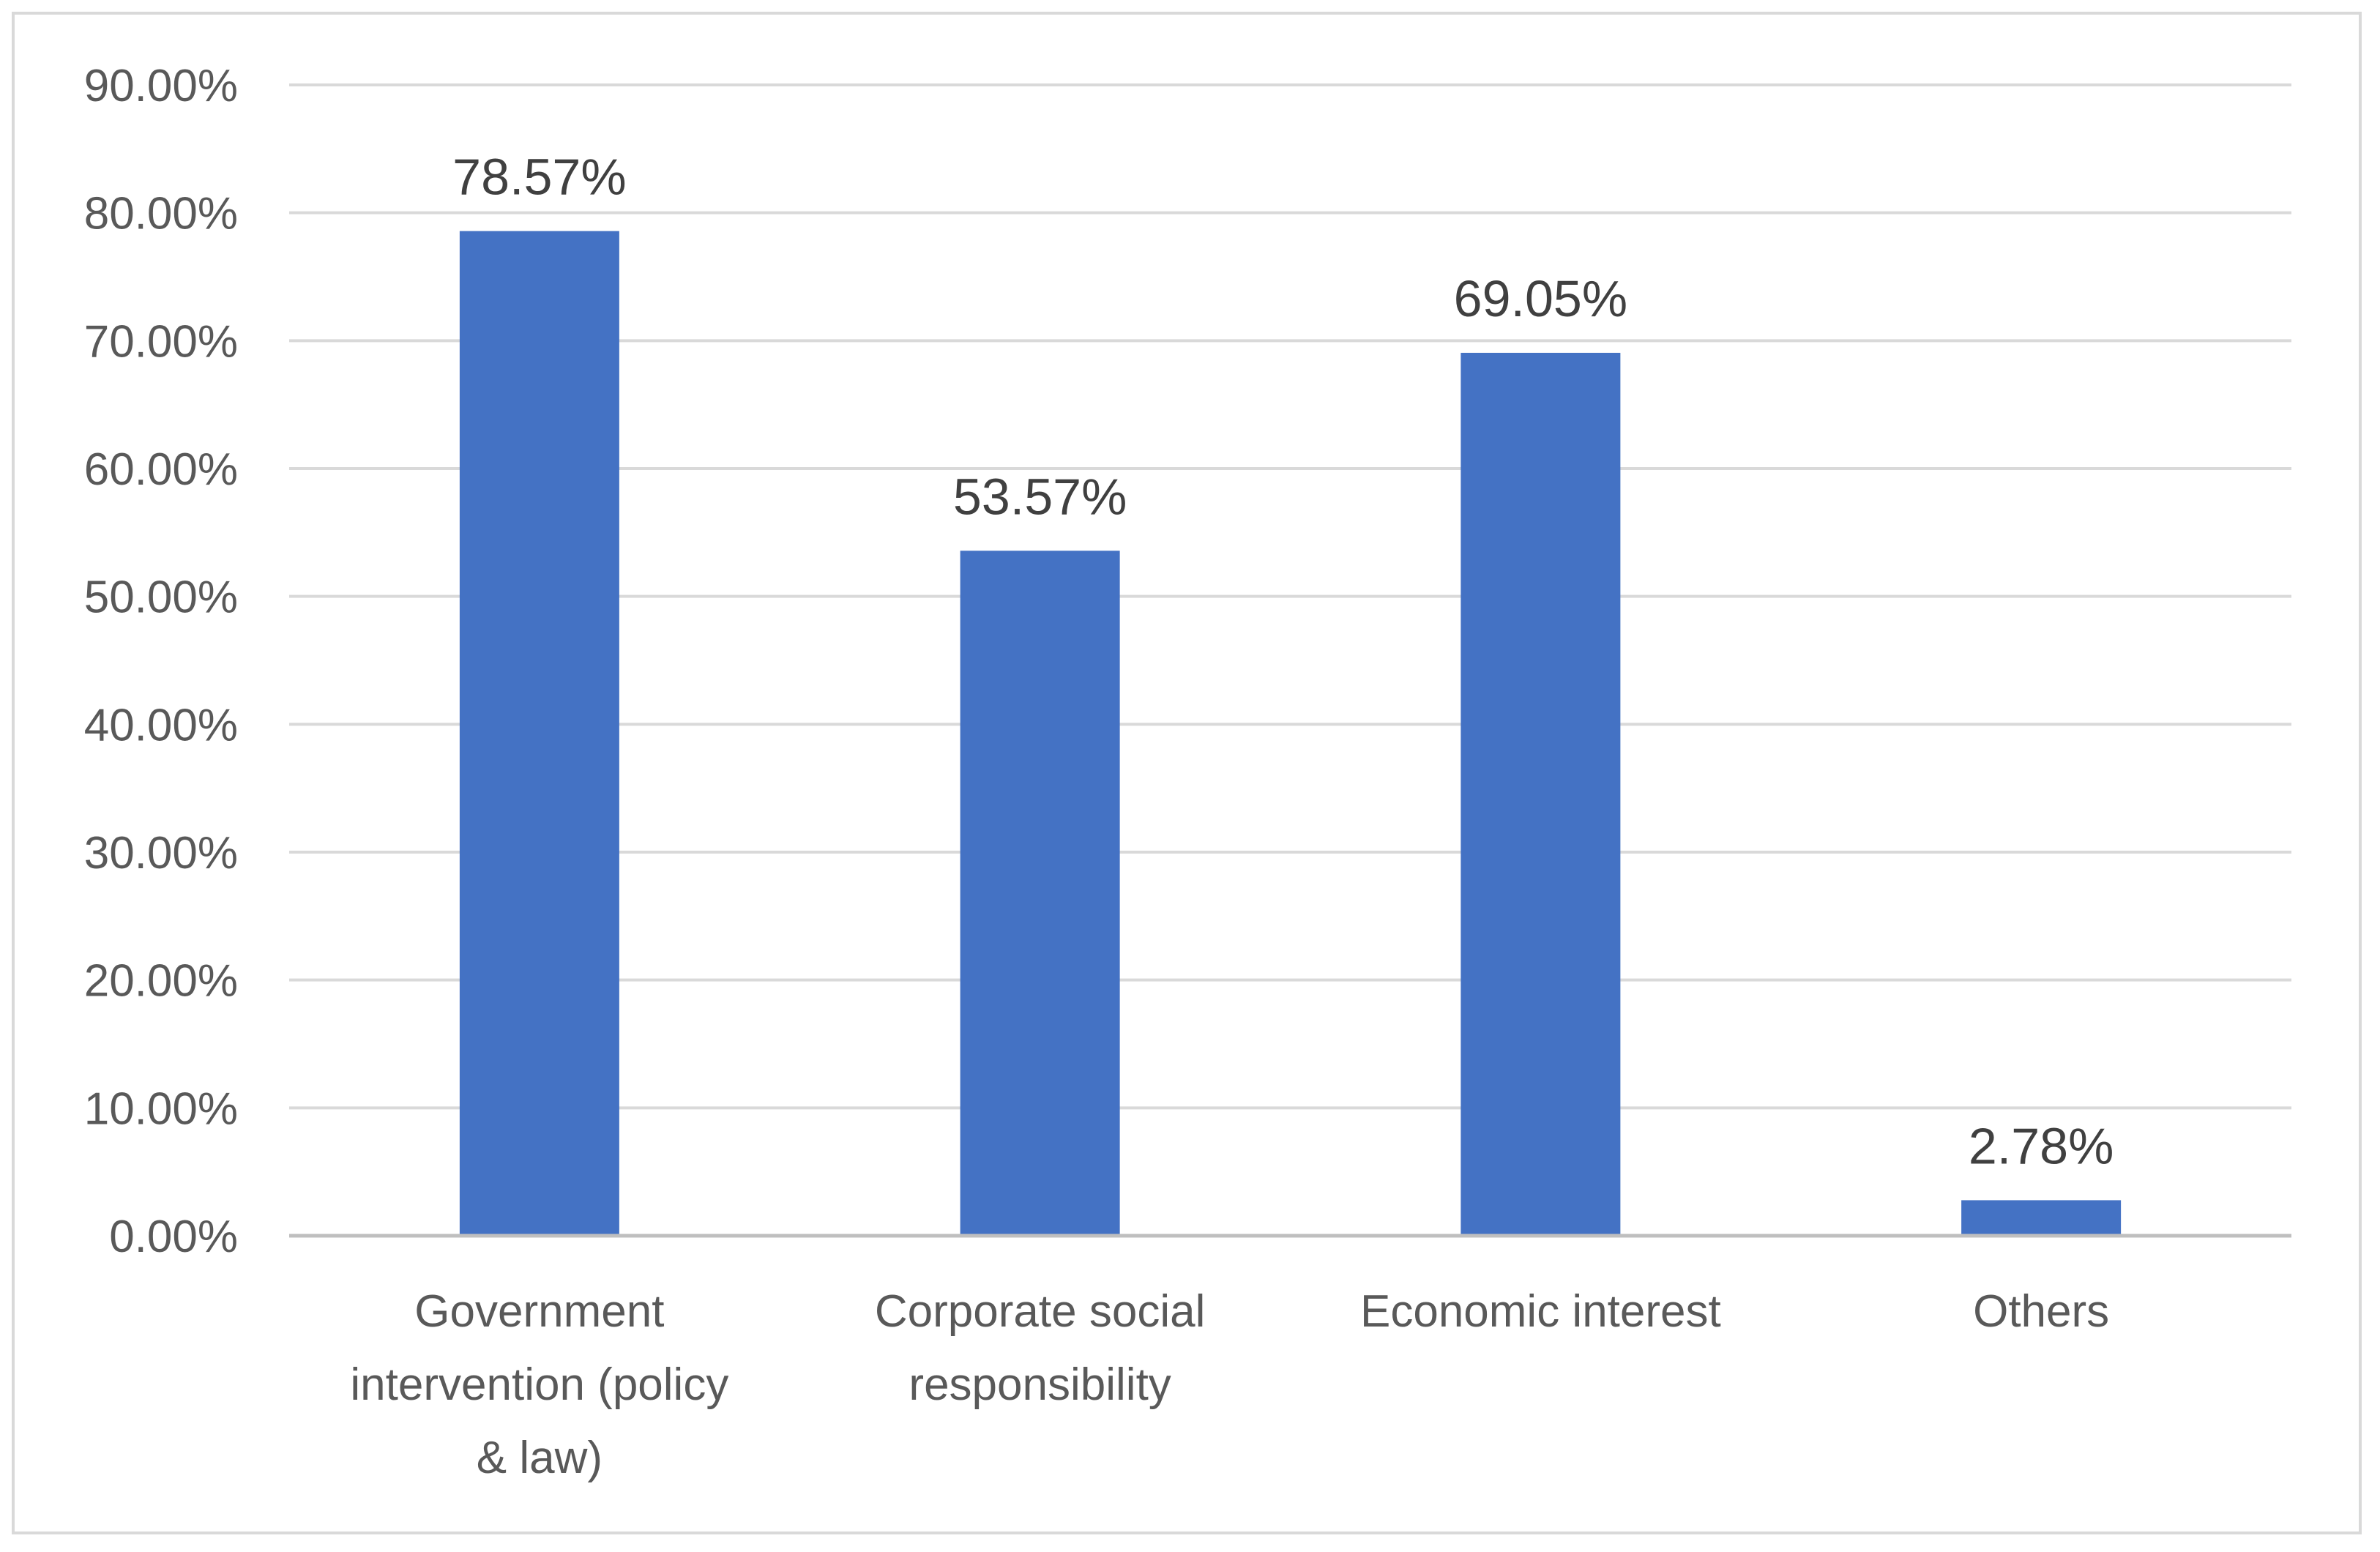 The width and height of the screenshot is (2380, 1552). Describe the element at coordinates (161, 853) in the screenshot. I see `y-tick-label: 30.00%` at that location.